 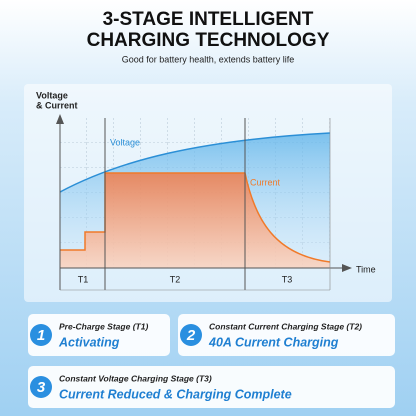 I want to click on step-label: Pre-Charge Stage (T1), so click(x=103, y=326).